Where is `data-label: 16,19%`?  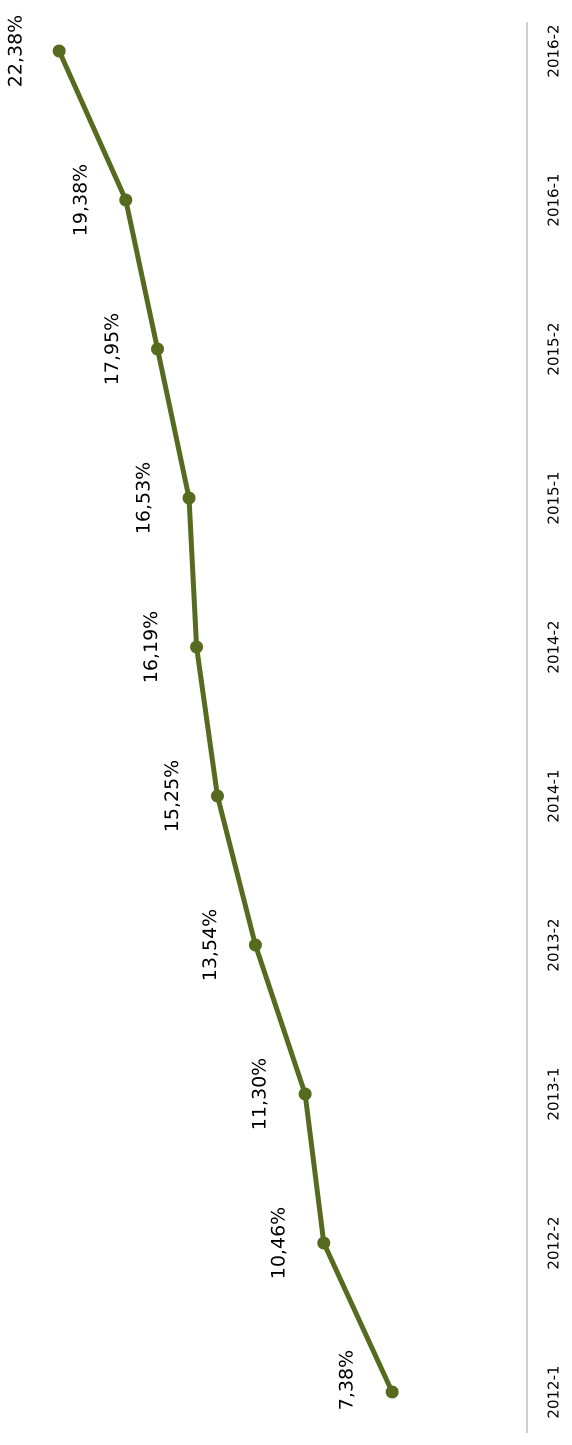 data-label: 16,19% is located at coordinates (151, 647).